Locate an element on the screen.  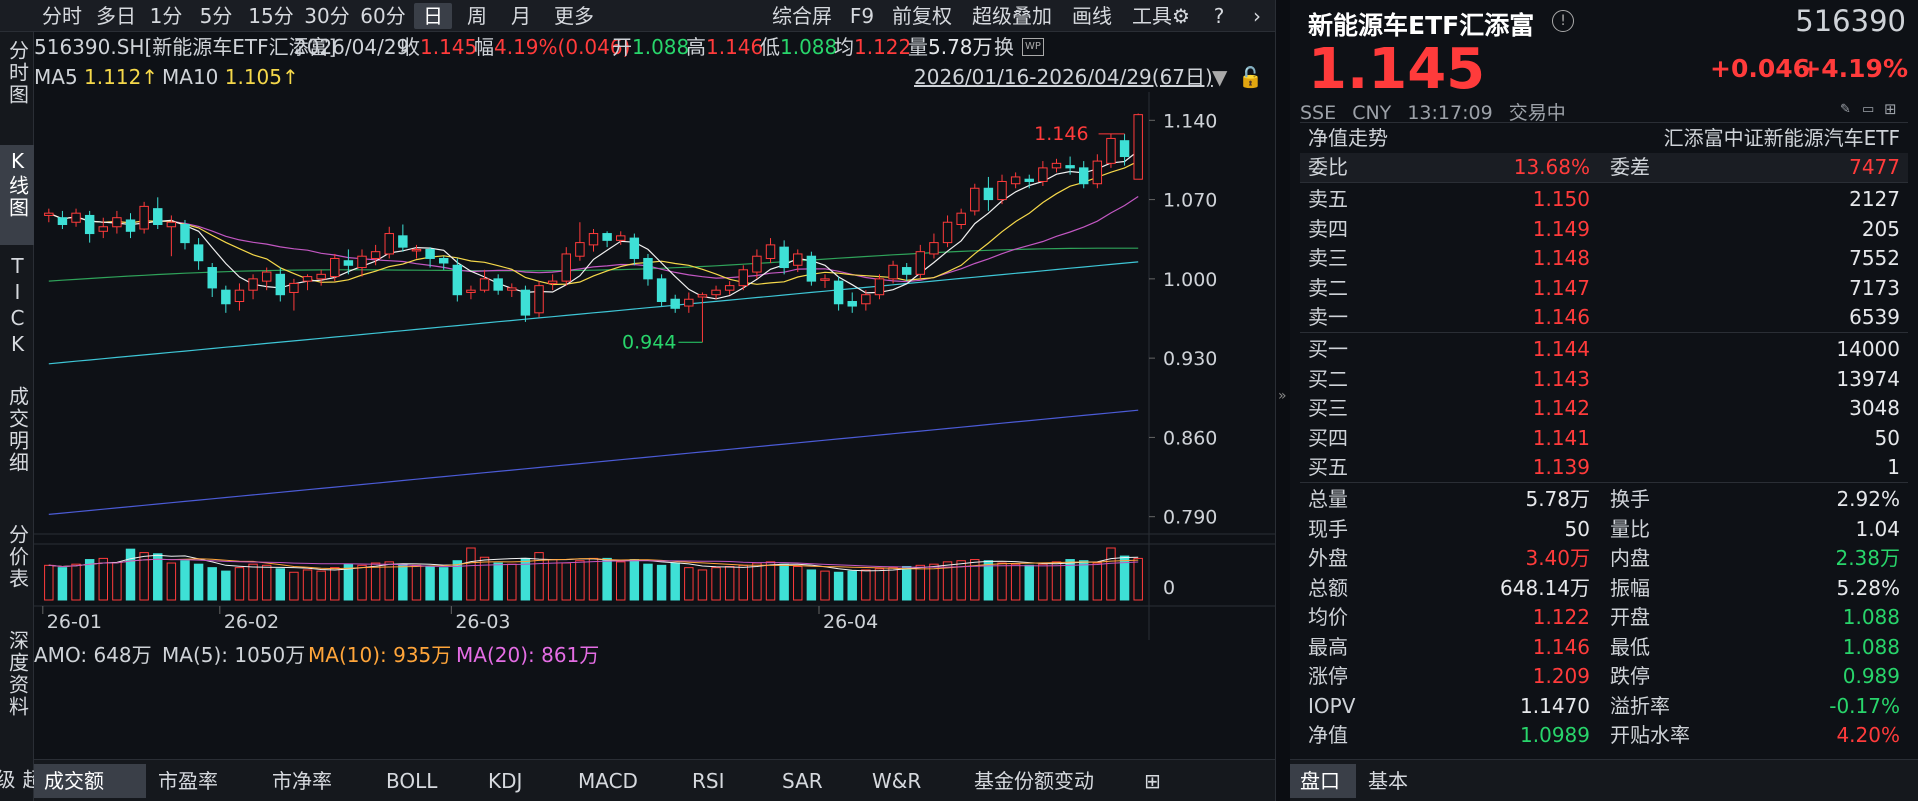
ask-level-row: 卖四 1.149 205 is located at coordinates (1604, 229).